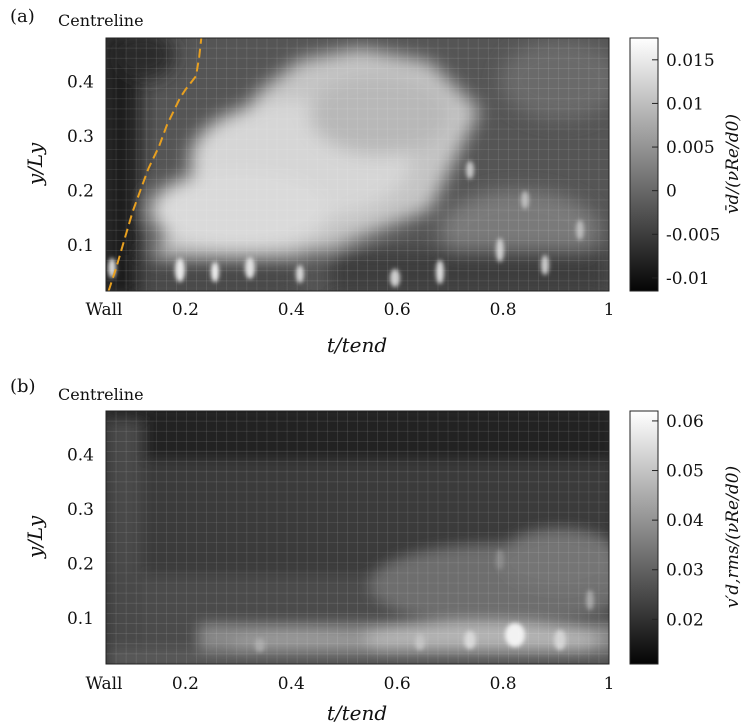 This screenshot has height=726, width=745. I want to click on panel-b-x-ticks: Wall 0.2 0.4 0.6 0.8 1, so click(349, 684).